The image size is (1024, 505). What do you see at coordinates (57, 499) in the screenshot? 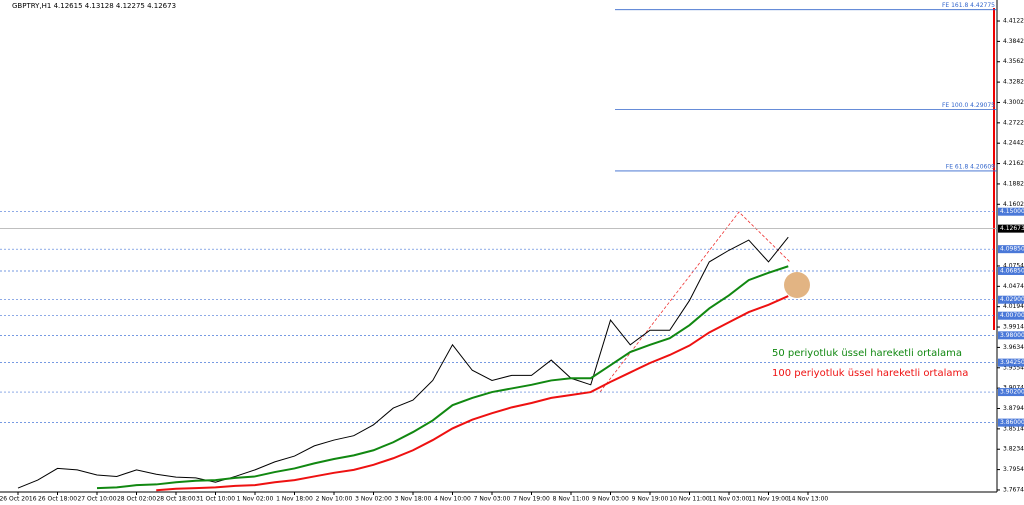
I see `x-tick-label: 26 Oct 18:00` at bounding box center [57, 499].